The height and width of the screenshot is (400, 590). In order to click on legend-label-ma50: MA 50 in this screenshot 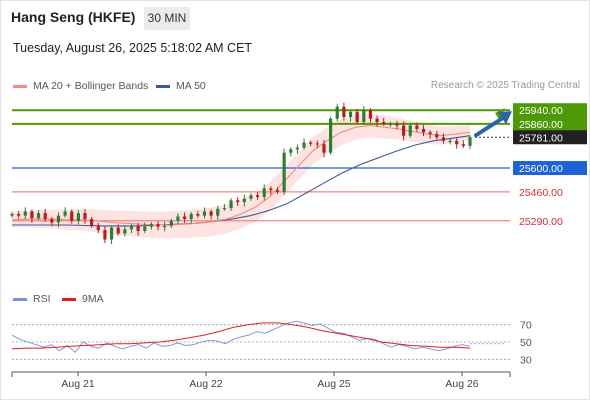, I will do `click(191, 86)`.